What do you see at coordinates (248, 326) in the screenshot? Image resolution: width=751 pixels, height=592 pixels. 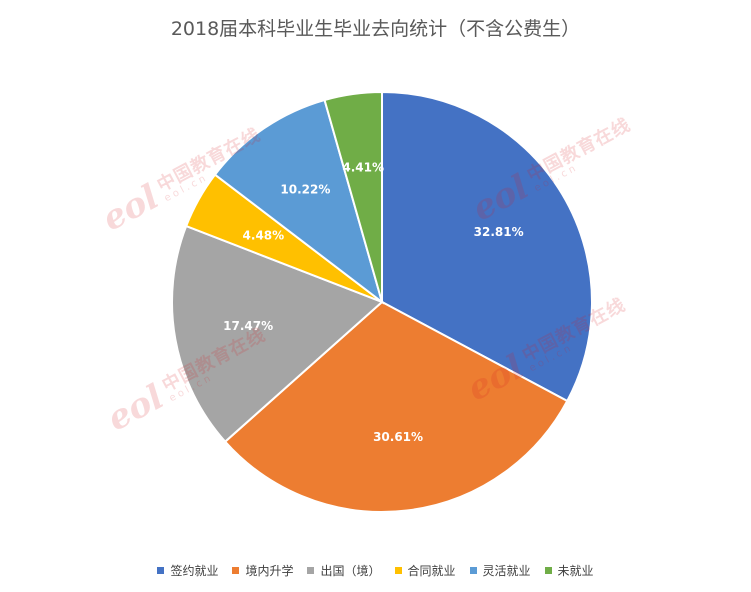 I see `slice-data-label: 17.47%` at bounding box center [248, 326].